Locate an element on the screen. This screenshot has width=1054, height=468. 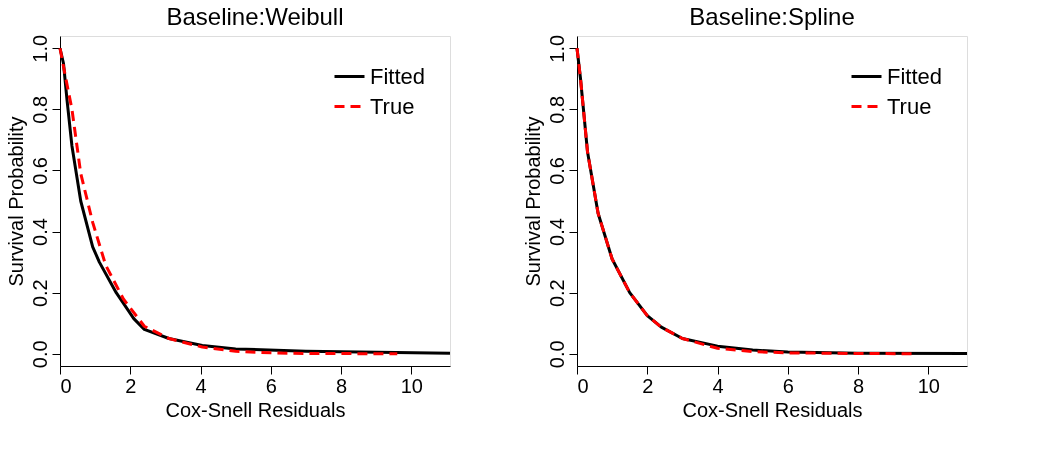
chart-title: Baseline:Weibull is located at coordinates (255, 17).